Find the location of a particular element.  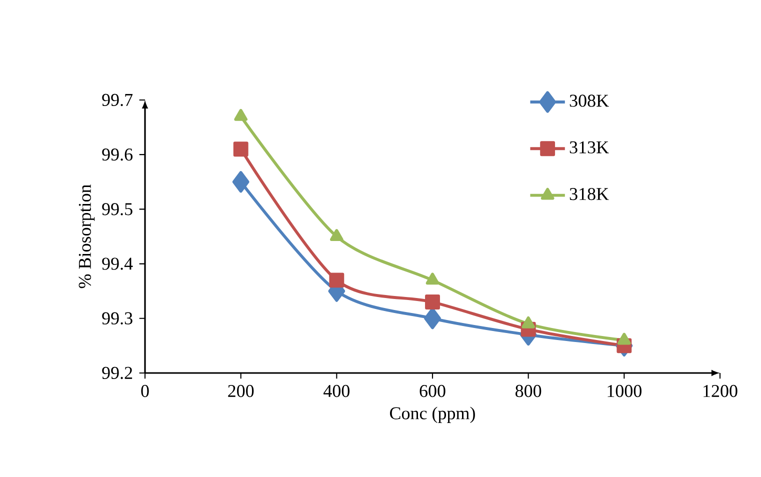

x-tick-label: 0 is located at coordinates (145, 391).